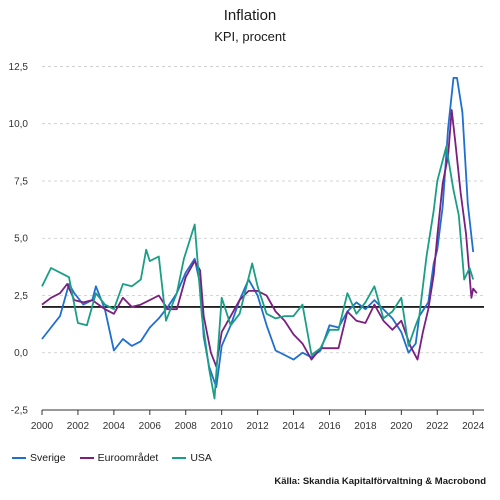  I want to click on legend: Sverige Euroområdet USA, so click(112, 458).